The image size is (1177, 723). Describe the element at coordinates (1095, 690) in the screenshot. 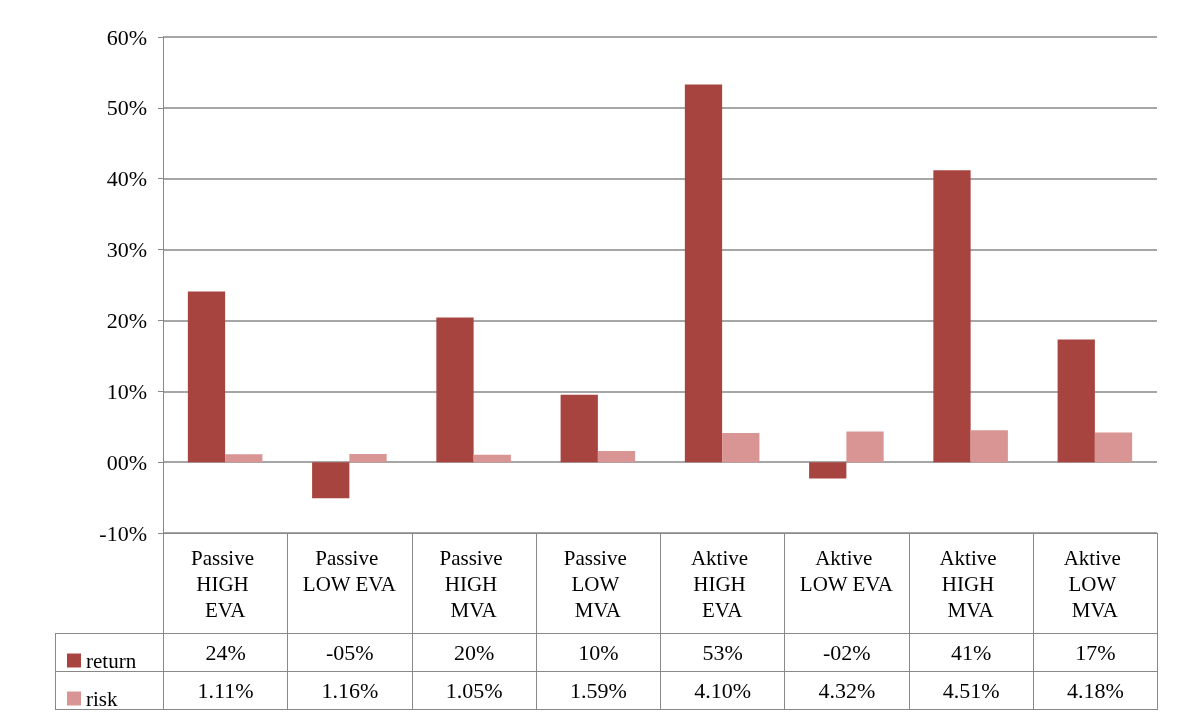

I see `data-label: 4.18%` at that location.